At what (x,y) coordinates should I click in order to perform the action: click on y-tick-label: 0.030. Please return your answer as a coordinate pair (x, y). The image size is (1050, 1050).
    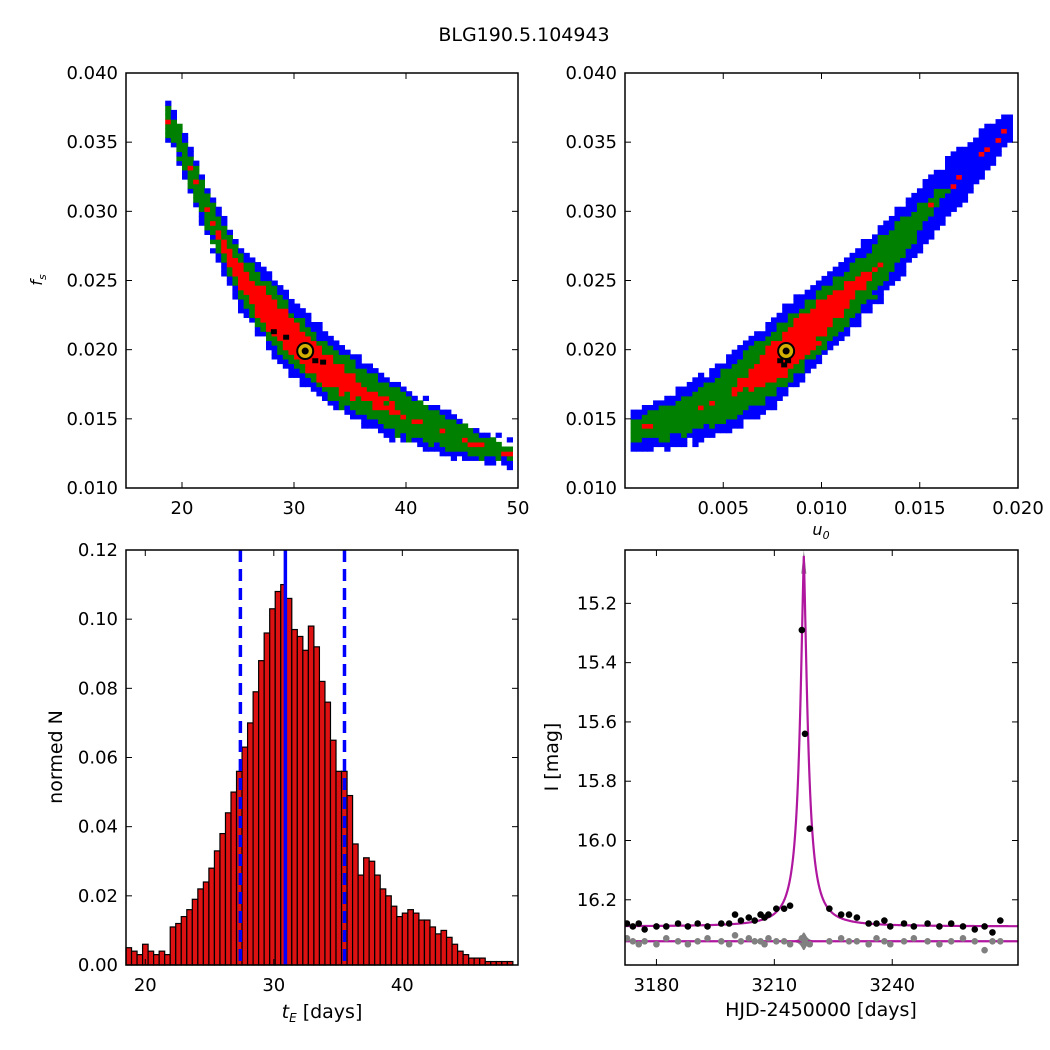
    Looking at the image, I should click on (591, 211).